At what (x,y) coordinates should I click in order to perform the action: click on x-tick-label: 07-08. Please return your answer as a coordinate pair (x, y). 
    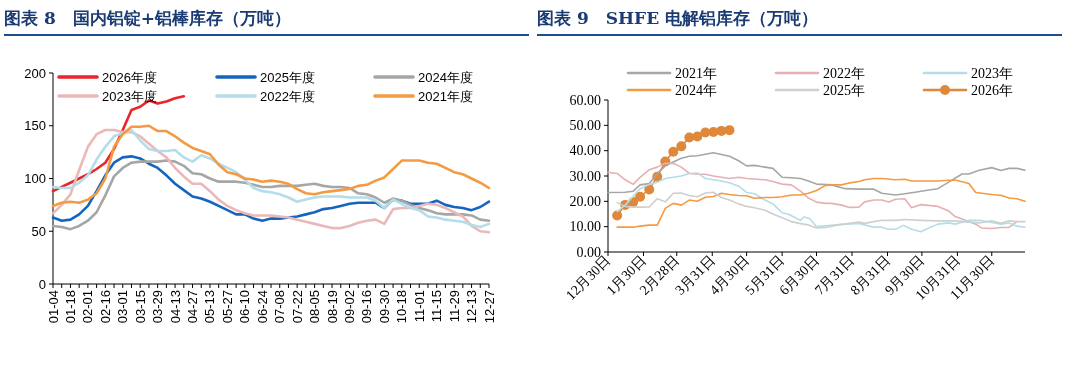
    Looking at the image, I should click on (280, 307).